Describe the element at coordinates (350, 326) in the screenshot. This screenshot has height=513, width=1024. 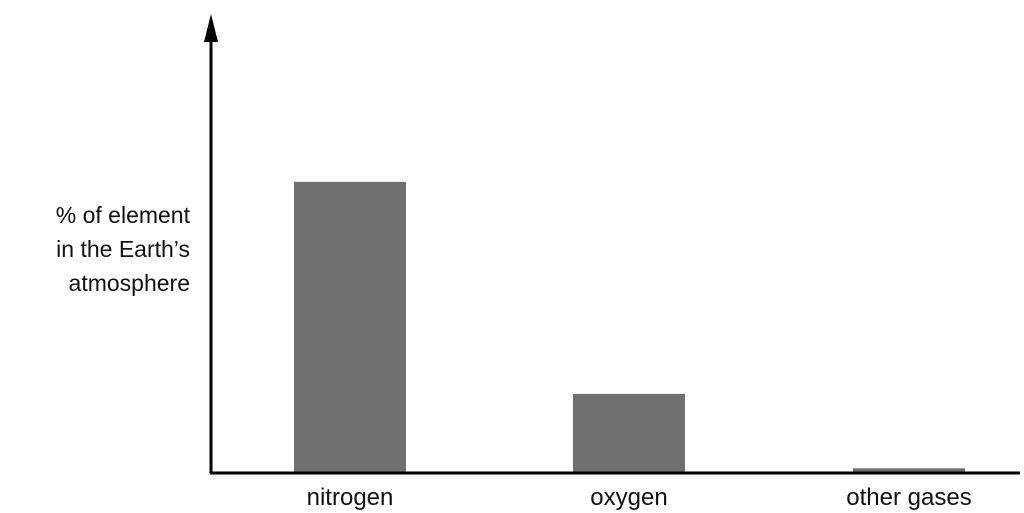
I see `bar-nitrogen` at that location.